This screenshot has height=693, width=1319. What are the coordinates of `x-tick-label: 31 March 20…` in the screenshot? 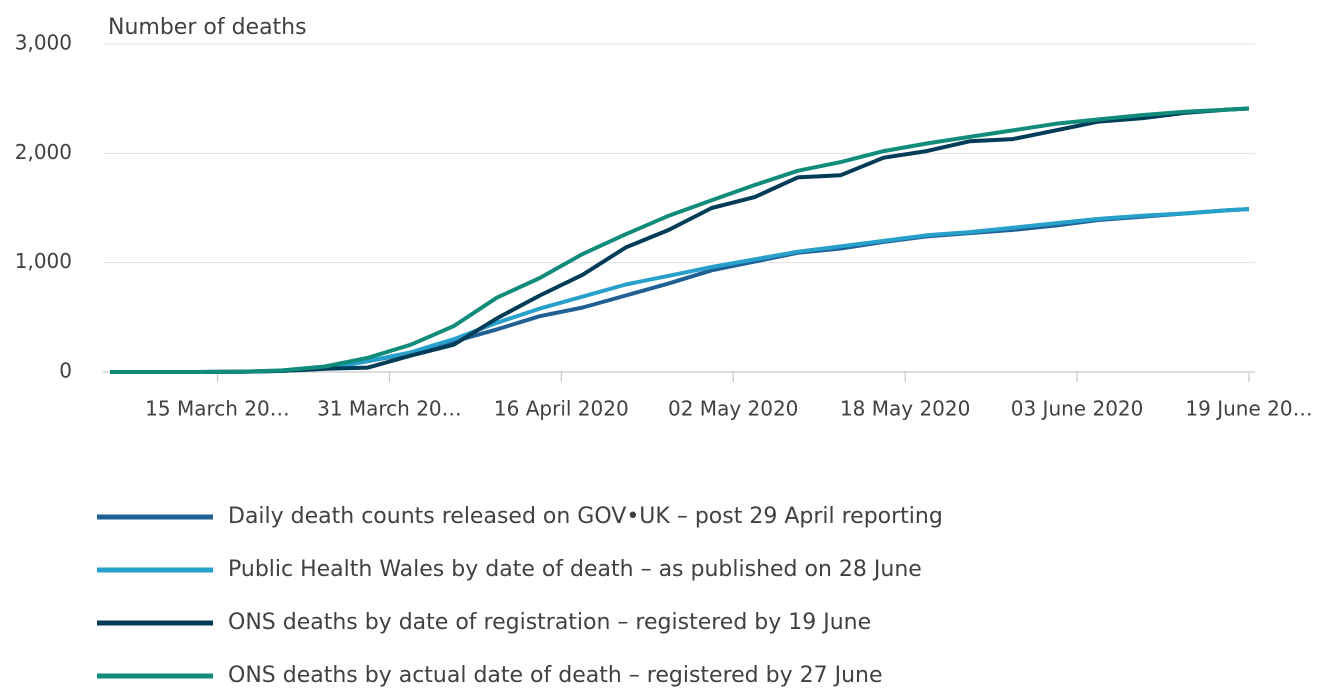 It's located at (389, 409).